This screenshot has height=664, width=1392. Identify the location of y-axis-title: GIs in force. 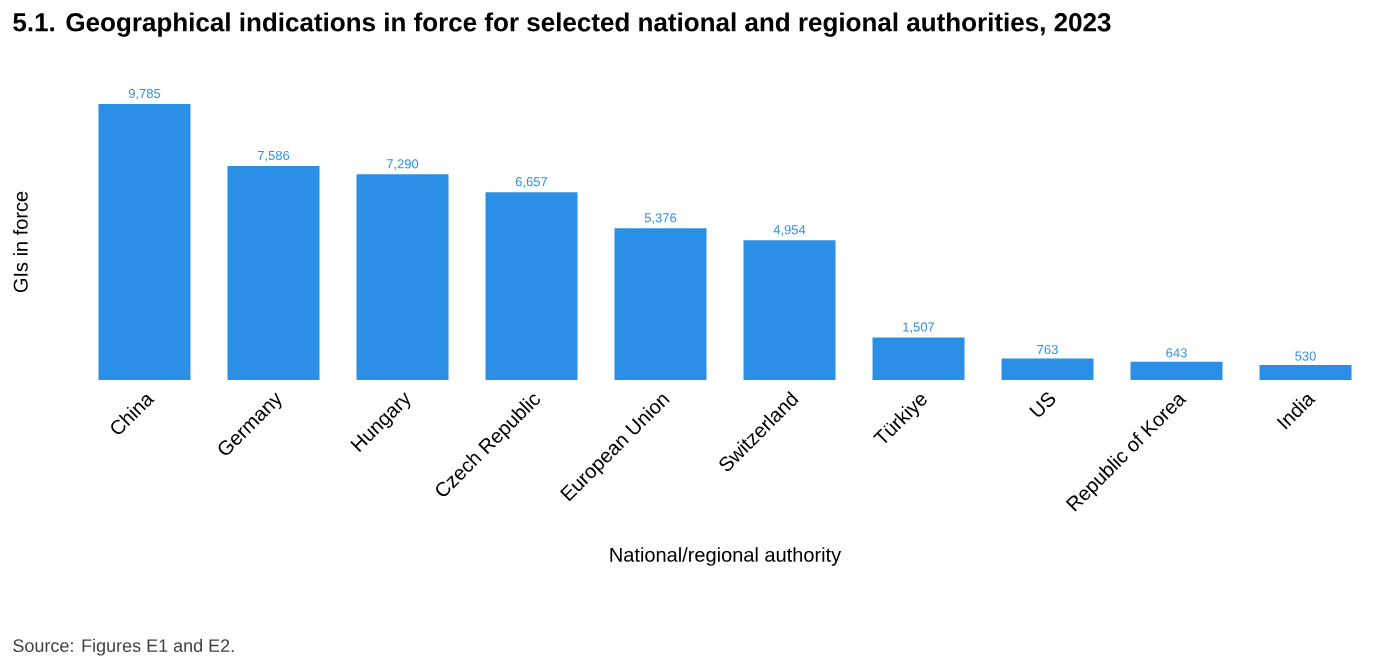
(20, 242).